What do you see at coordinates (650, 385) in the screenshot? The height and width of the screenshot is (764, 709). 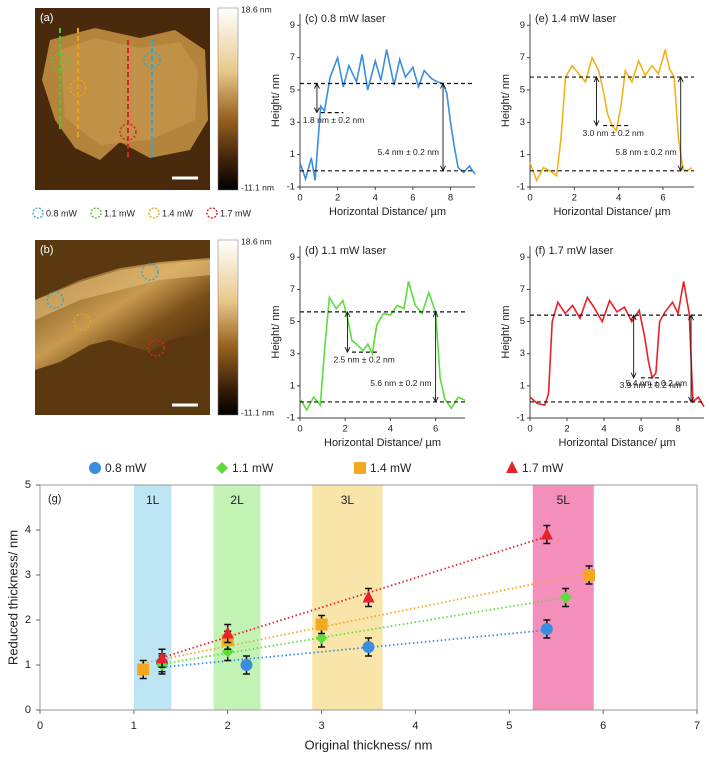 I see `annotation: 3.9 nm ± 0.2 nm` at bounding box center [650, 385].